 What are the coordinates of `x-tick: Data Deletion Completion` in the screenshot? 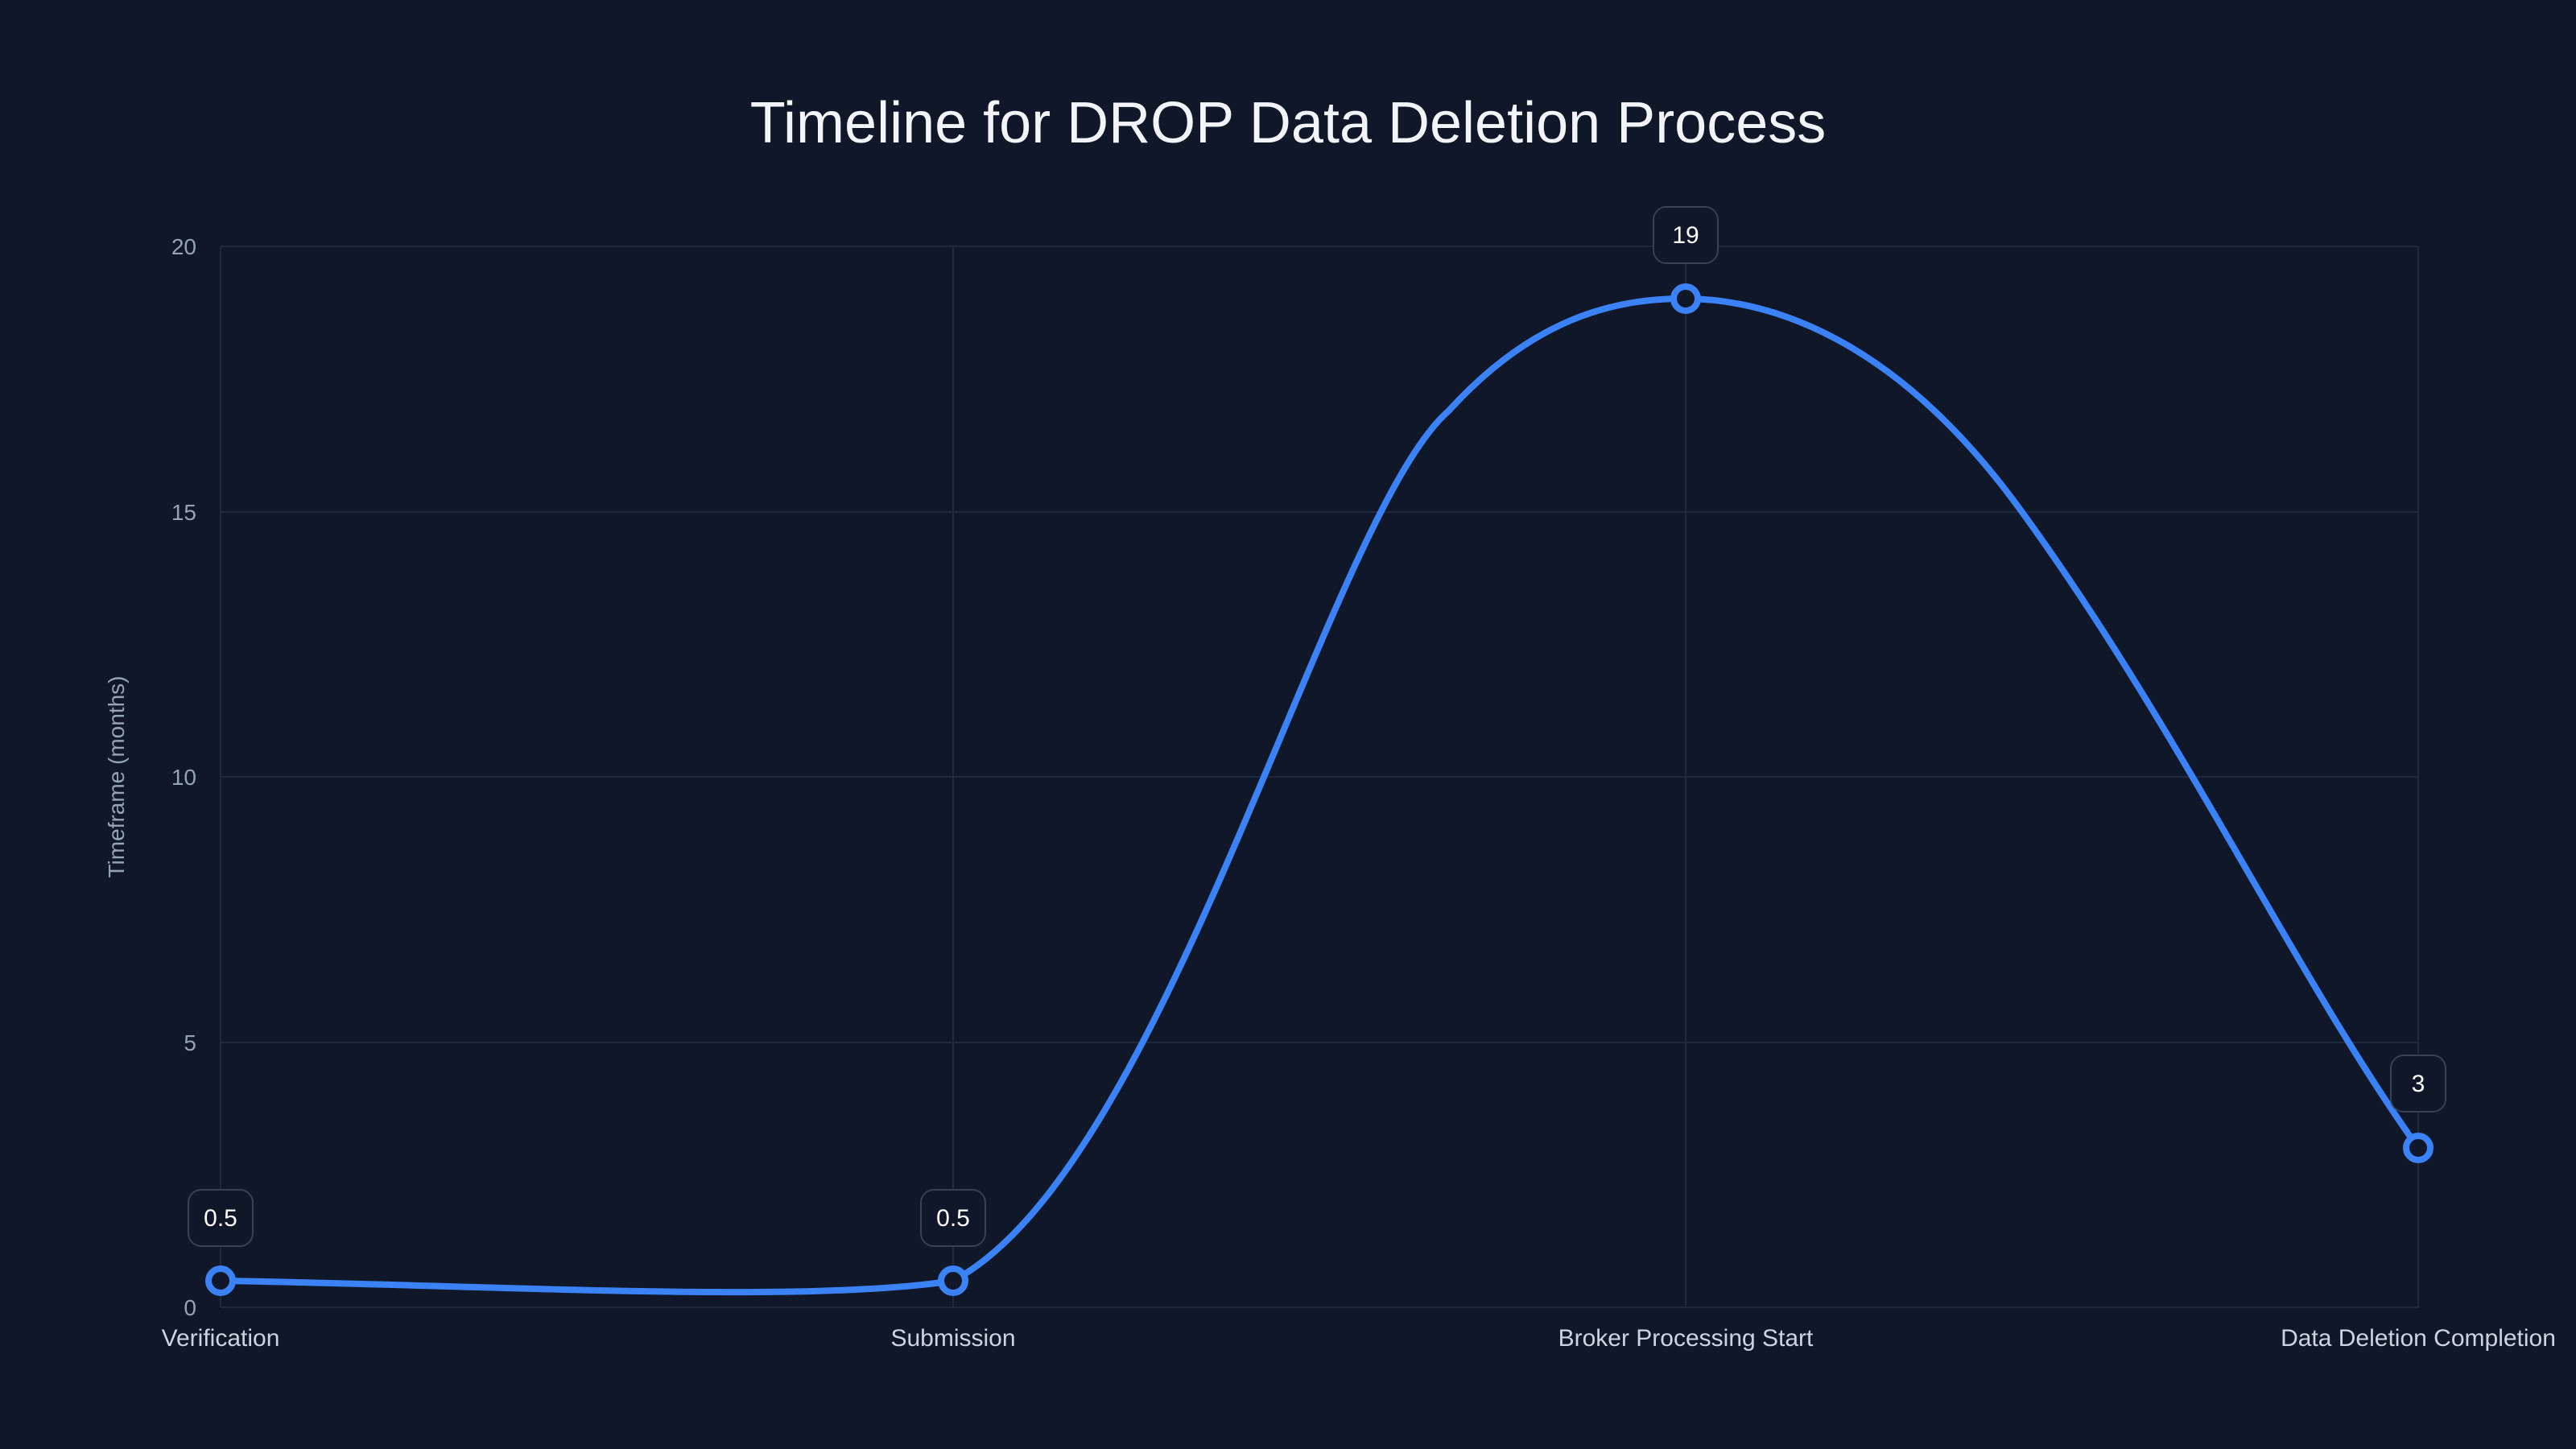 It's located at (2418, 1338).